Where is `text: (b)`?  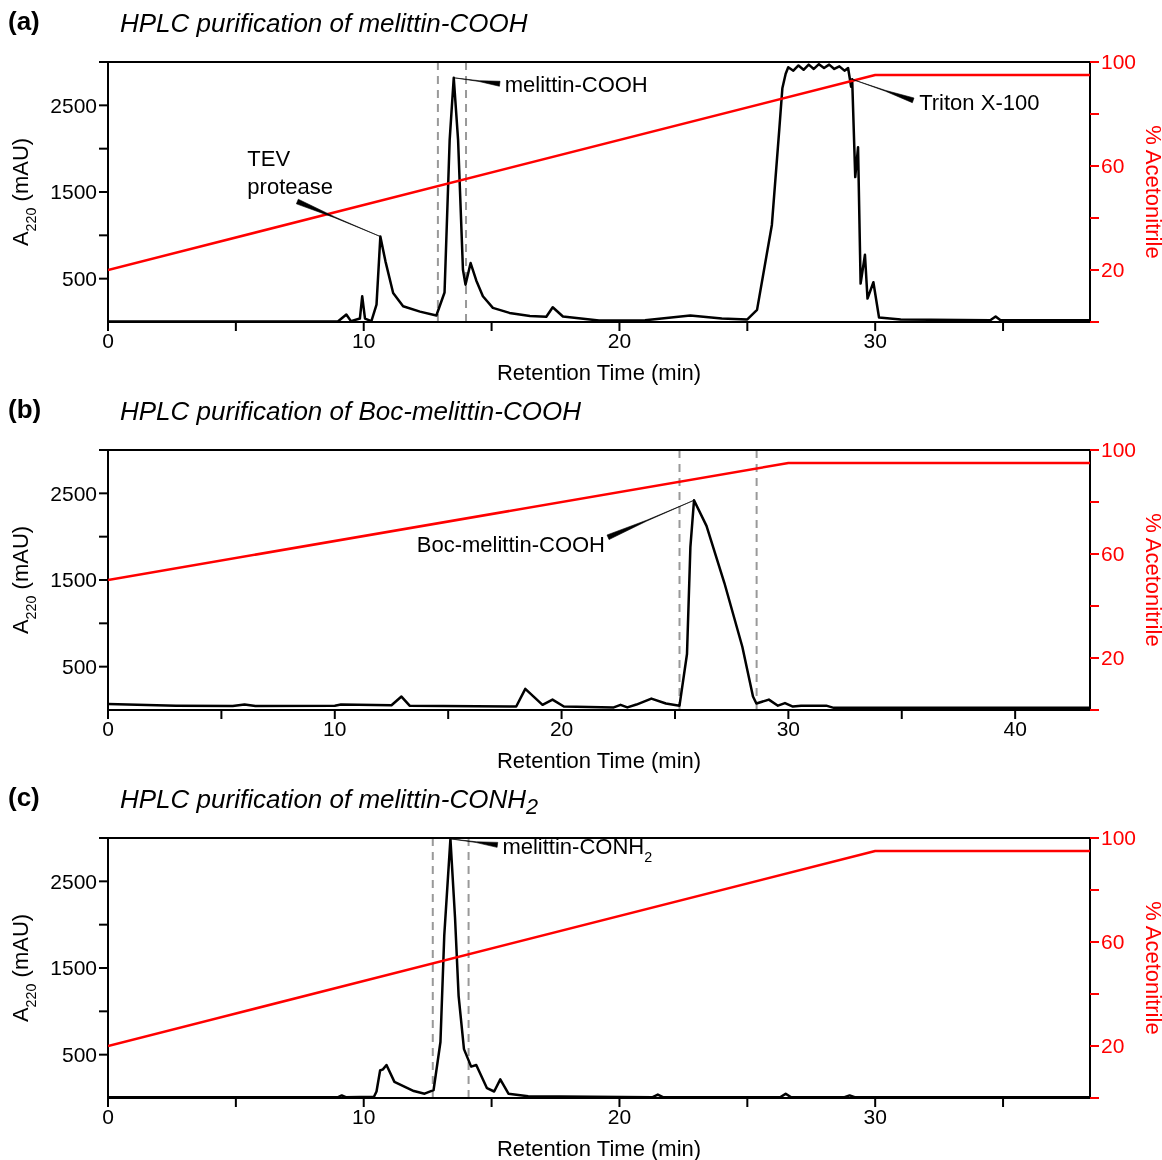
text: (b) is located at coordinates (25, 409).